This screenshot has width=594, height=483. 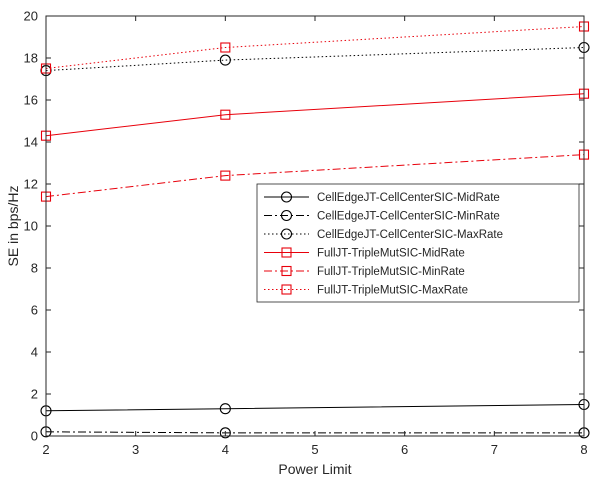 I want to click on y-tick-label: 4, so click(x=34, y=352).